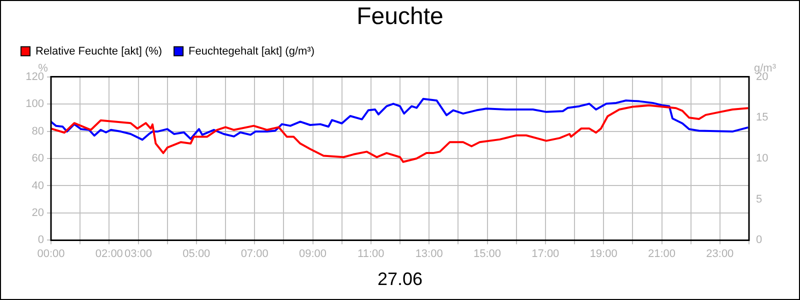 This screenshot has width=800, height=300. What do you see at coordinates (762, 158) in the screenshot?
I see `y2-tick-label: 10` at bounding box center [762, 158].